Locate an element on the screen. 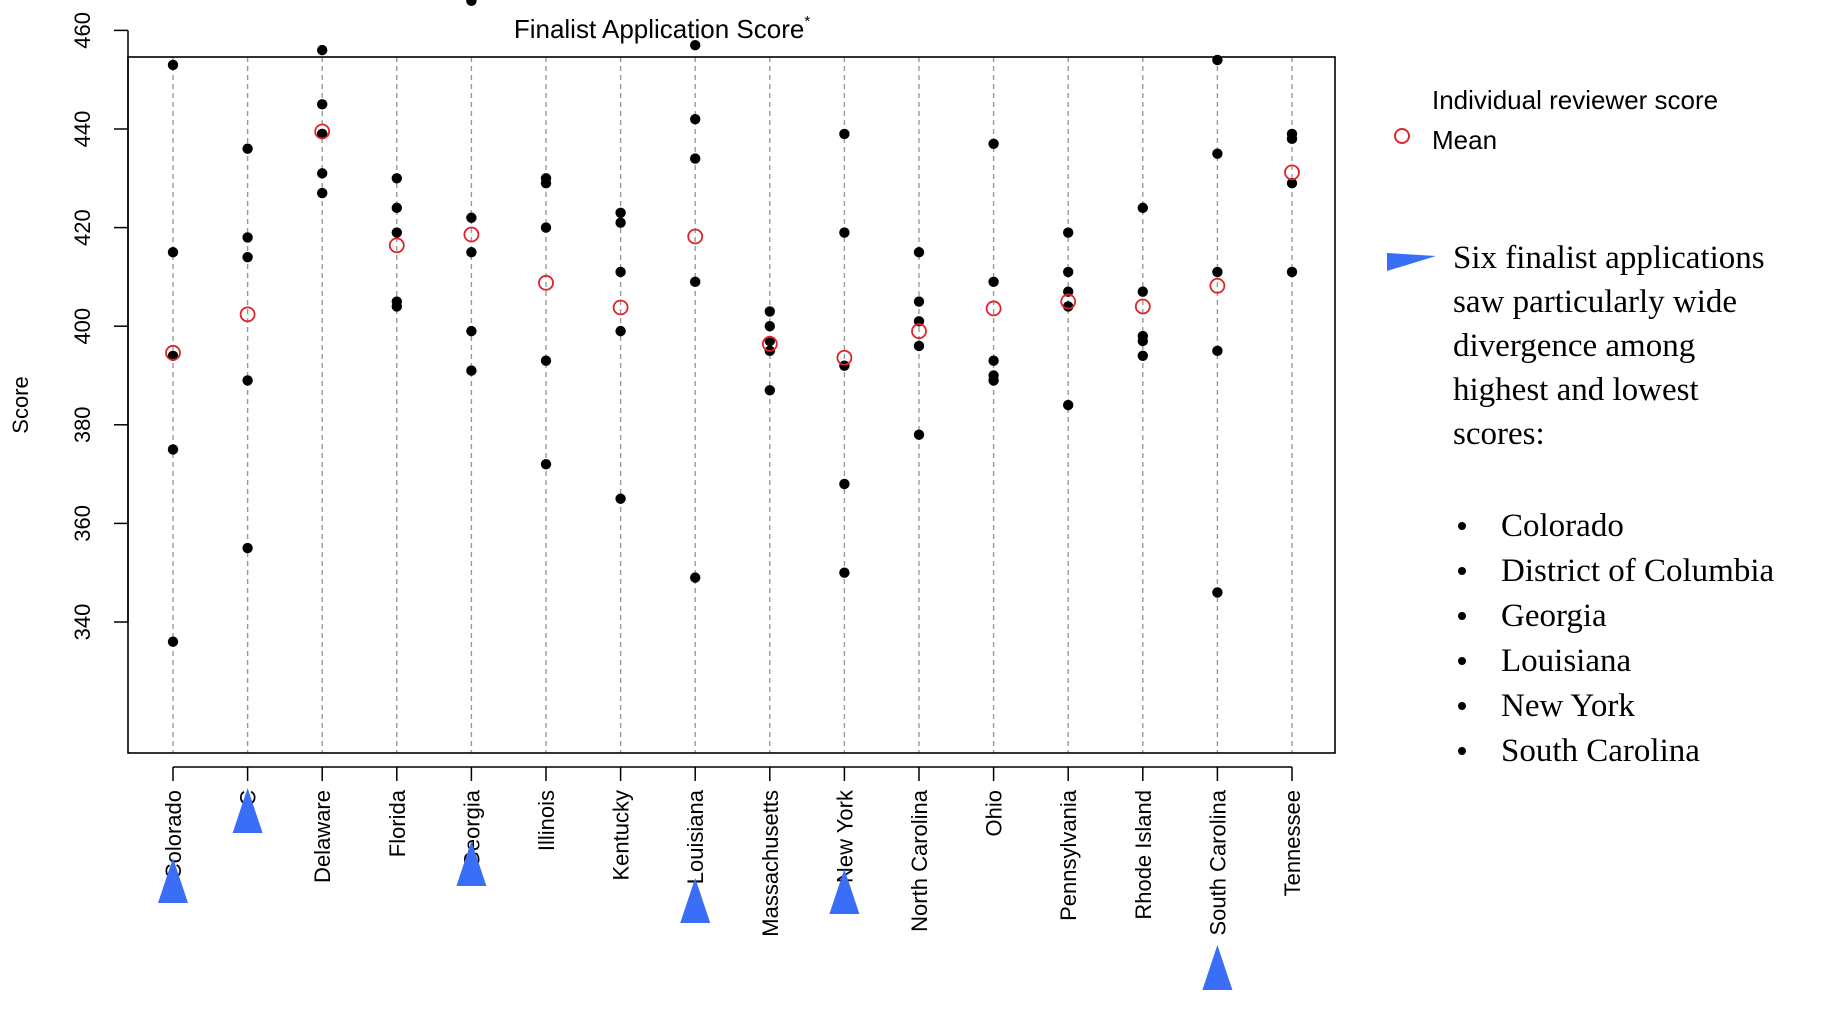  x-tick-label: New York is located at coordinates (844, 836).